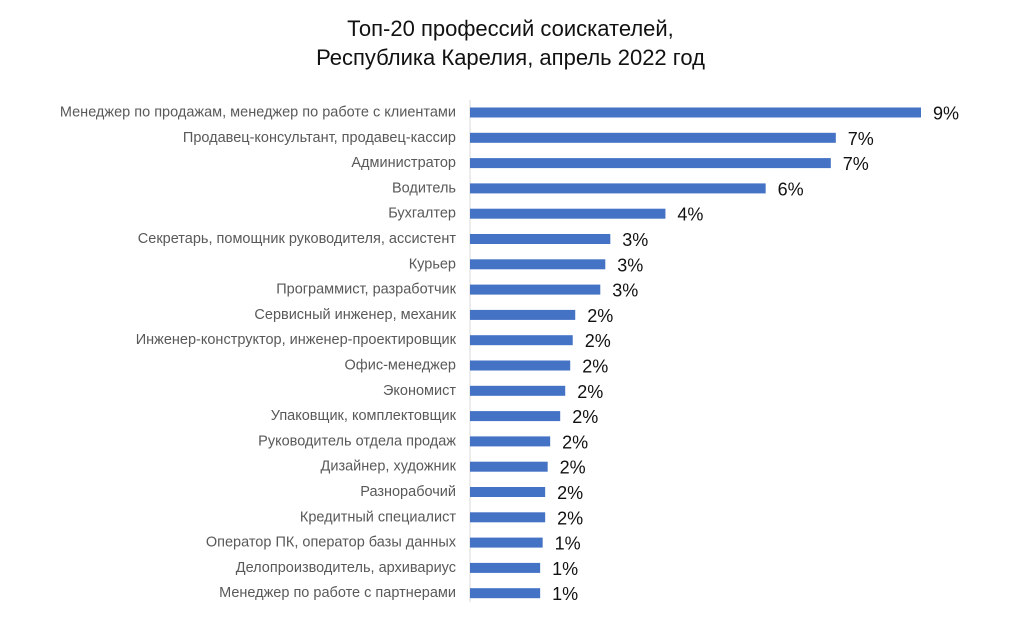 This screenshot has height=631, width=1021. What do you see at coordinates (355, 315) in the screenshot?
I see `category-label: Сервисный инженер, механик` at bounding box center [355, 315].